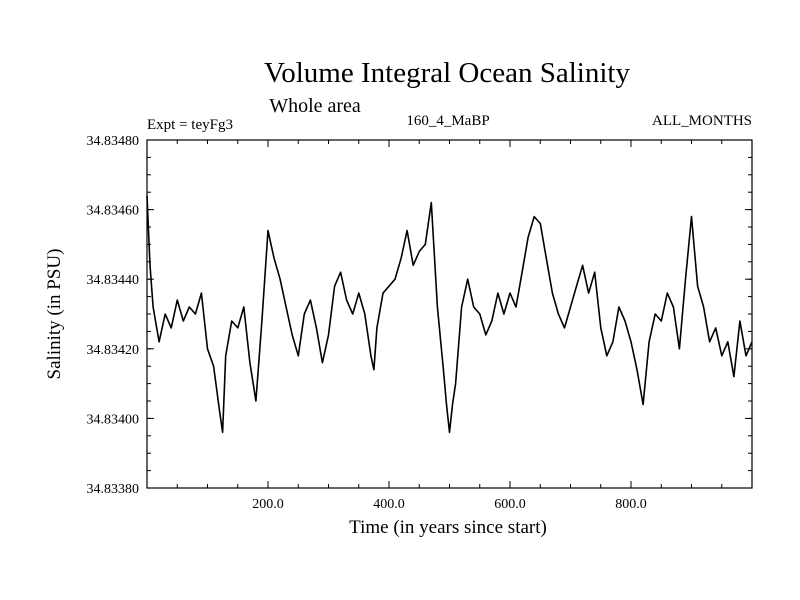  I want to click on expt-label: Expt = teyFg3, so click(190, 125).